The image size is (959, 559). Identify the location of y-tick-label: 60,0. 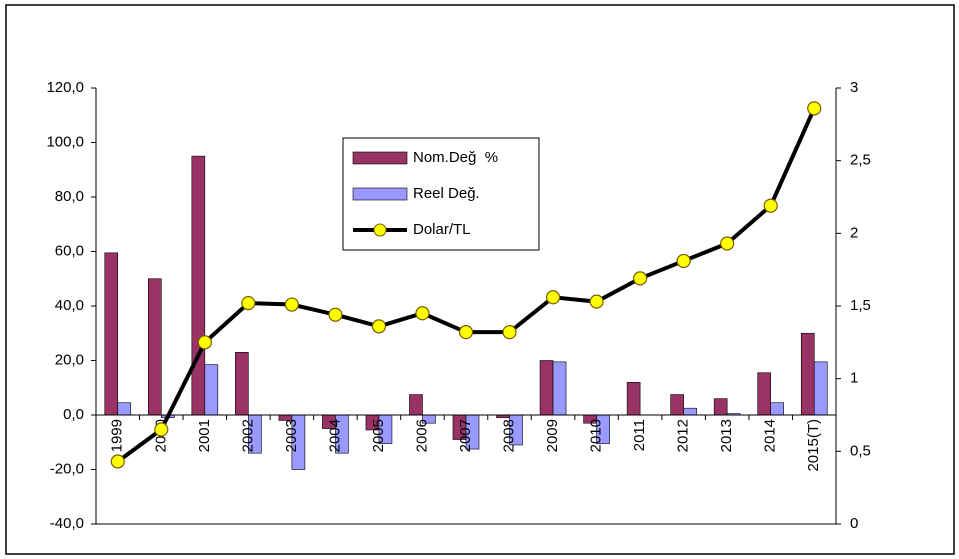
(69, 250).